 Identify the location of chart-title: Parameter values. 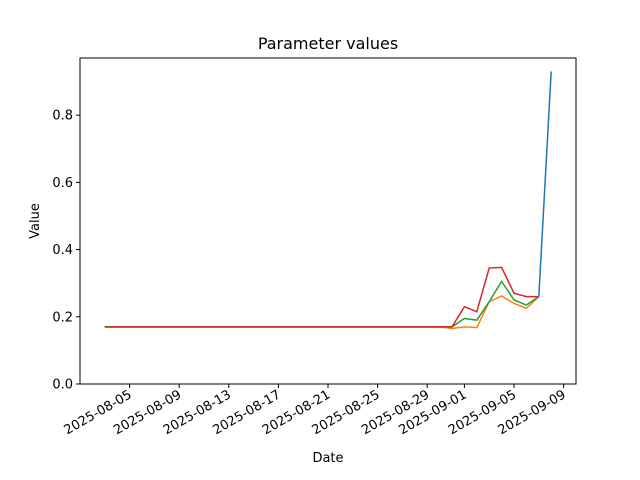
(328, 43).